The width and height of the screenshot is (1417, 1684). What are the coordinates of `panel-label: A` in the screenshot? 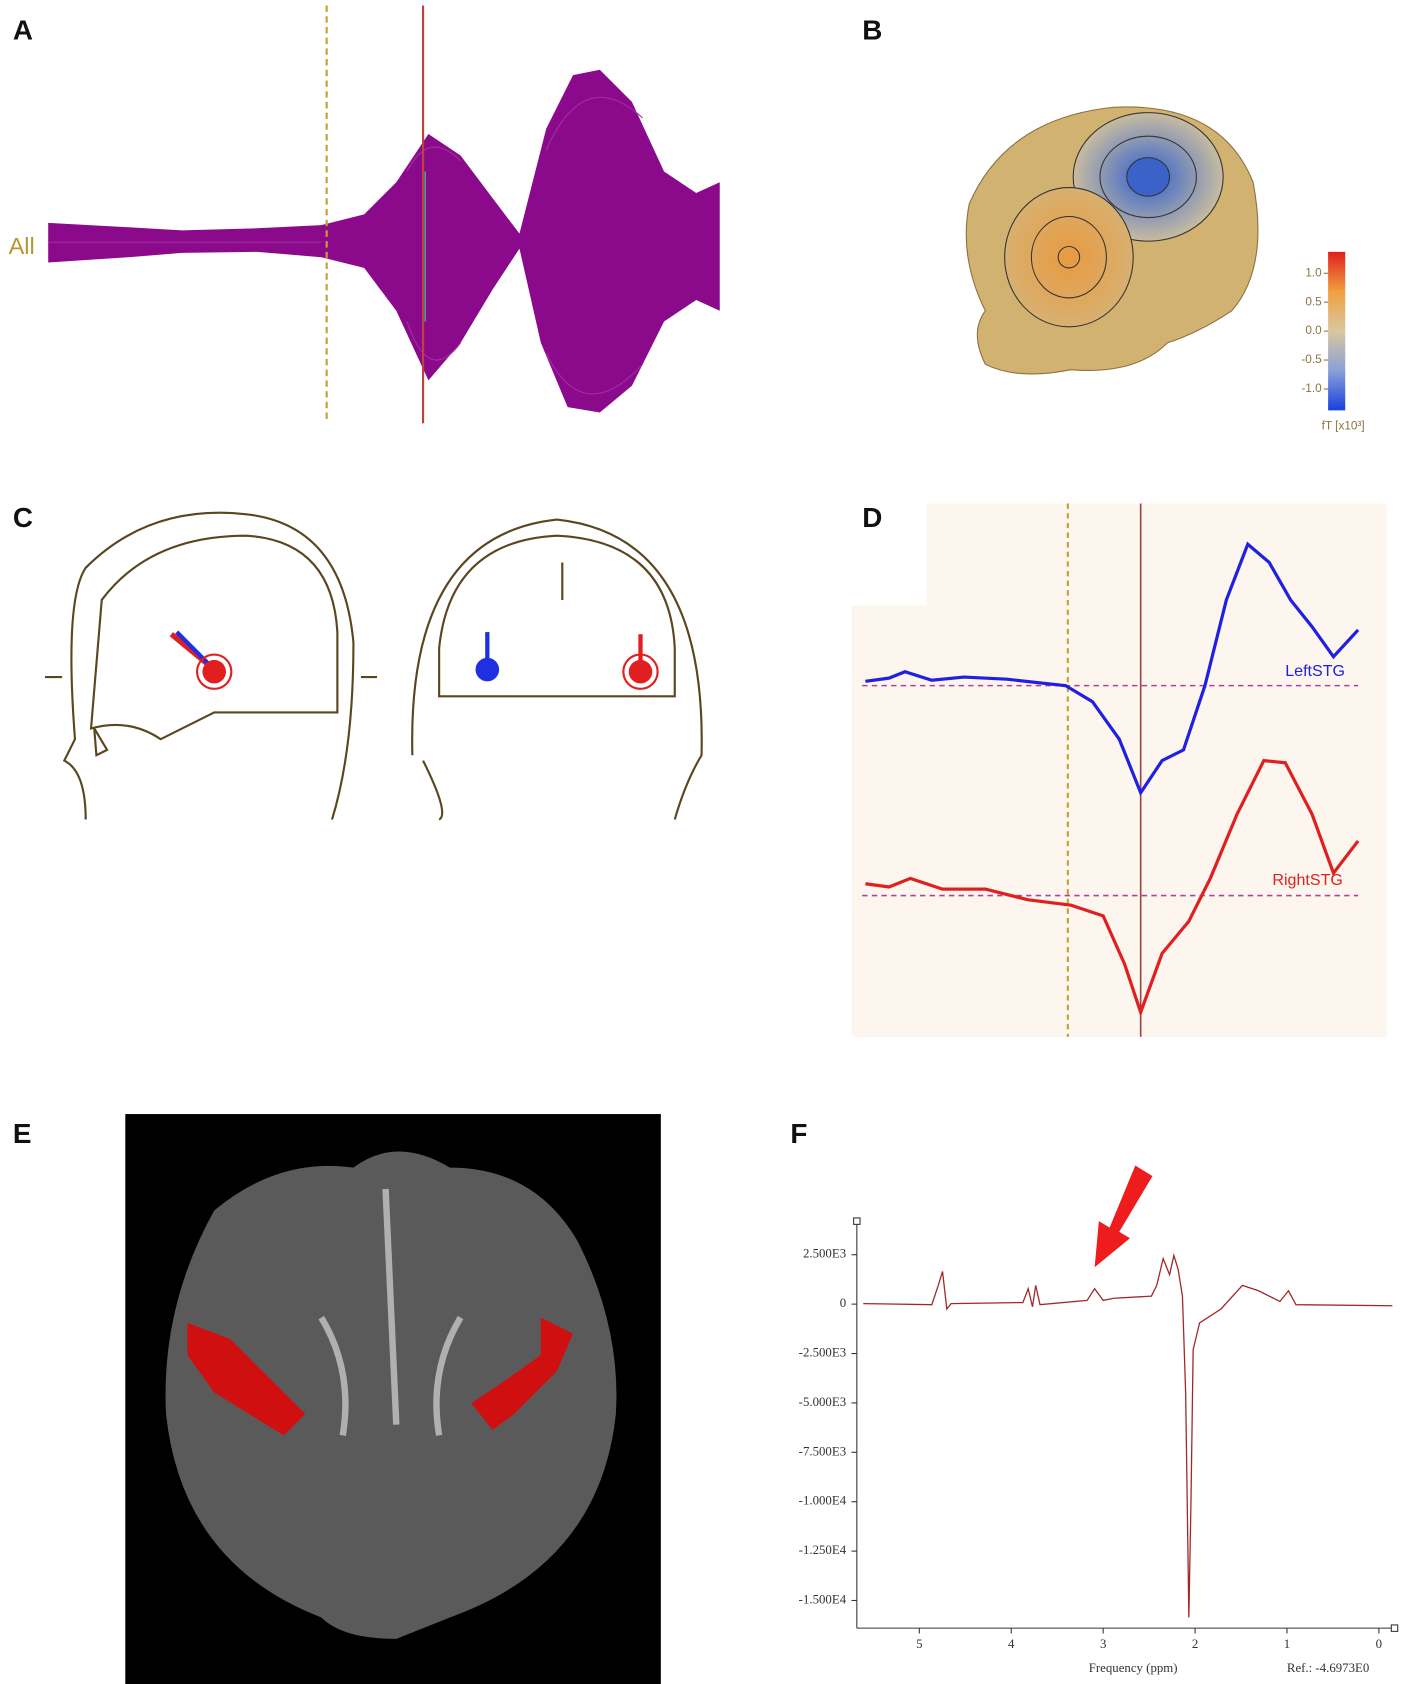 It's located at (23, 30).